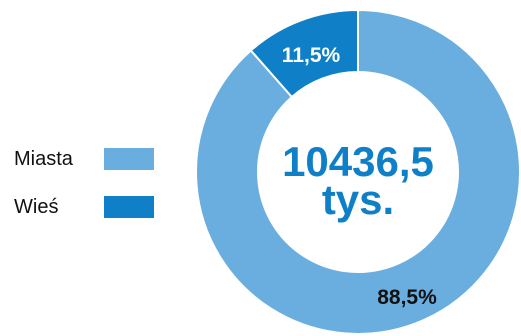  What do you see at coordinates (311, 55) in the screenshot?
I see `slice-label-wies: 11,5%` at bounding box center [311, 55].